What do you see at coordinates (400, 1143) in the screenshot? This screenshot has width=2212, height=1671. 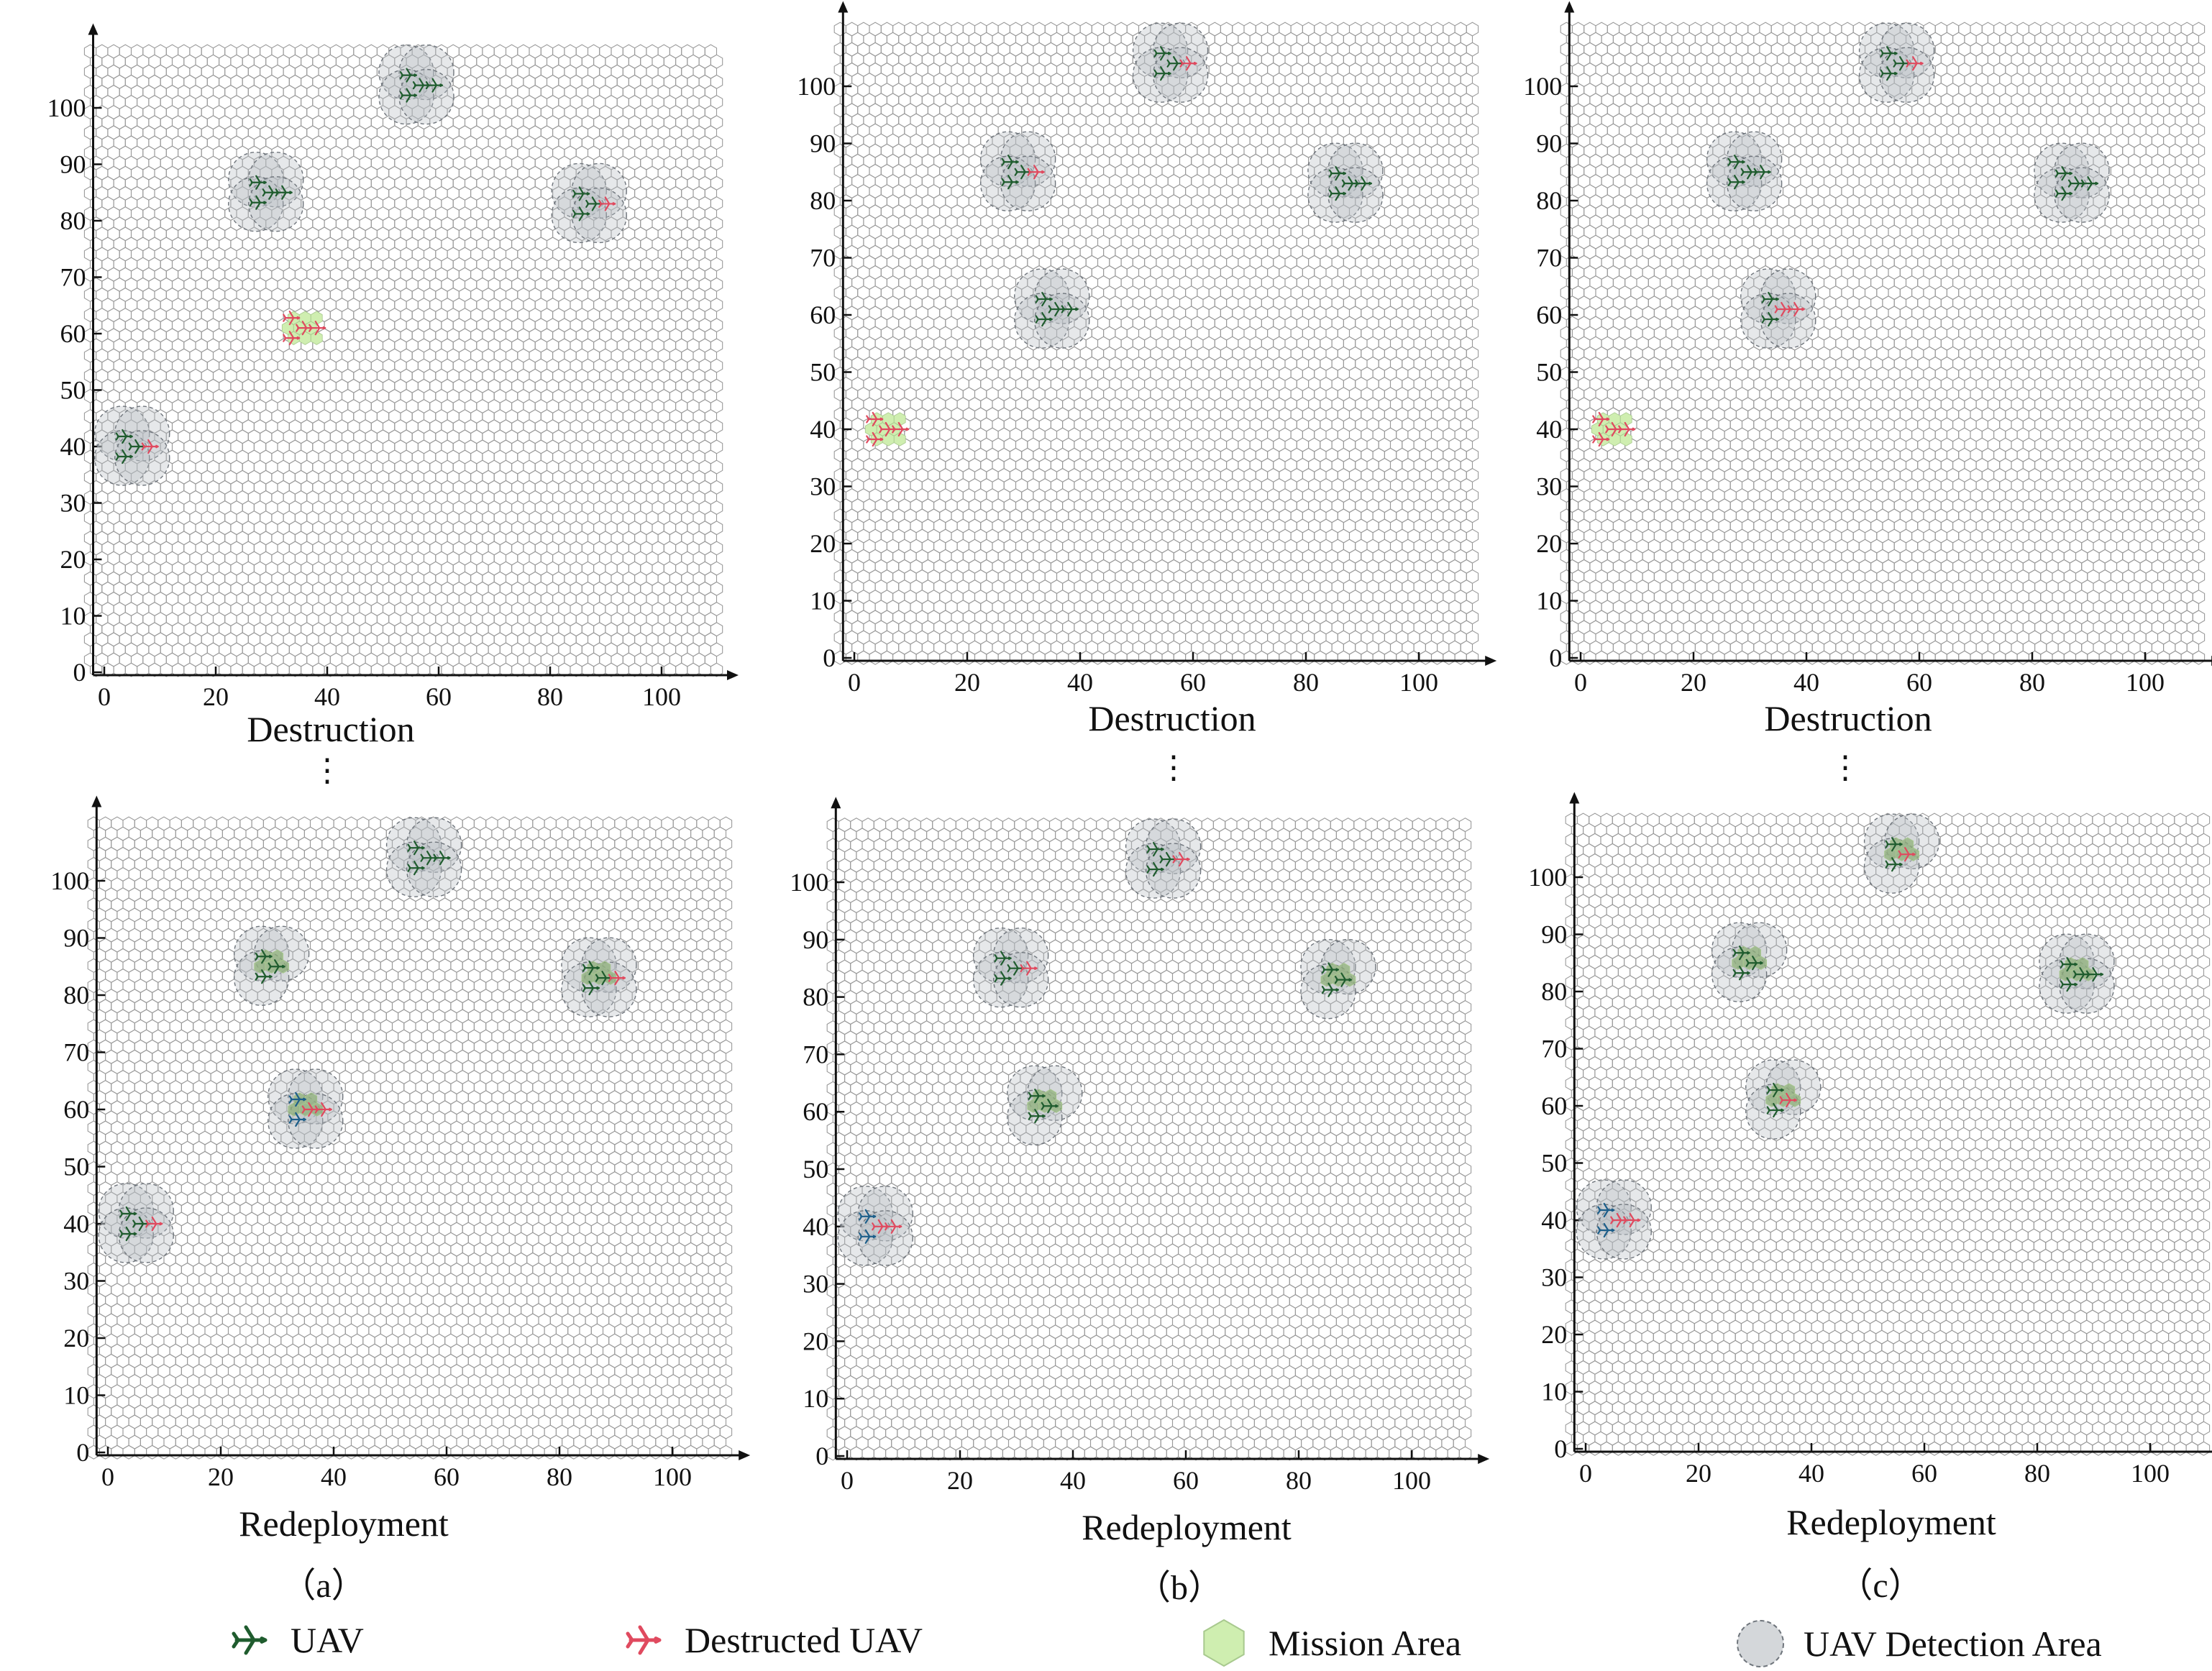 I see `chart-a-bottom: 0 20 40 60 80 100 0 10 20 30 40 50 60 70 80 90 100` at bounding box center [400, 1143].